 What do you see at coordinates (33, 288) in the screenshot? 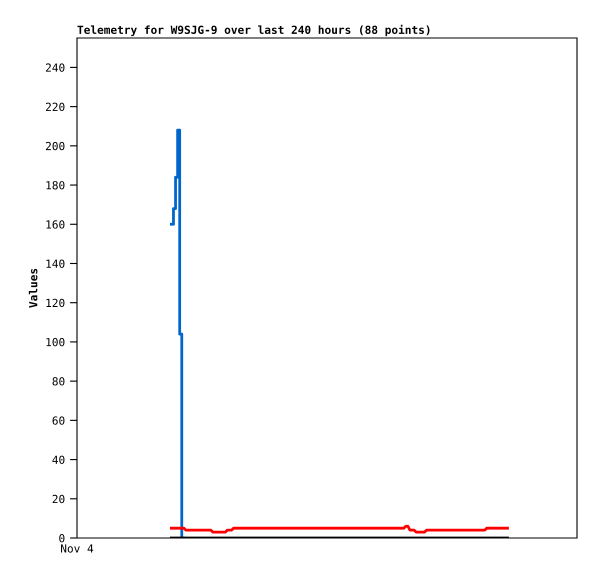
I see `y-axis-title: Values` at bounding box center [33, 288].